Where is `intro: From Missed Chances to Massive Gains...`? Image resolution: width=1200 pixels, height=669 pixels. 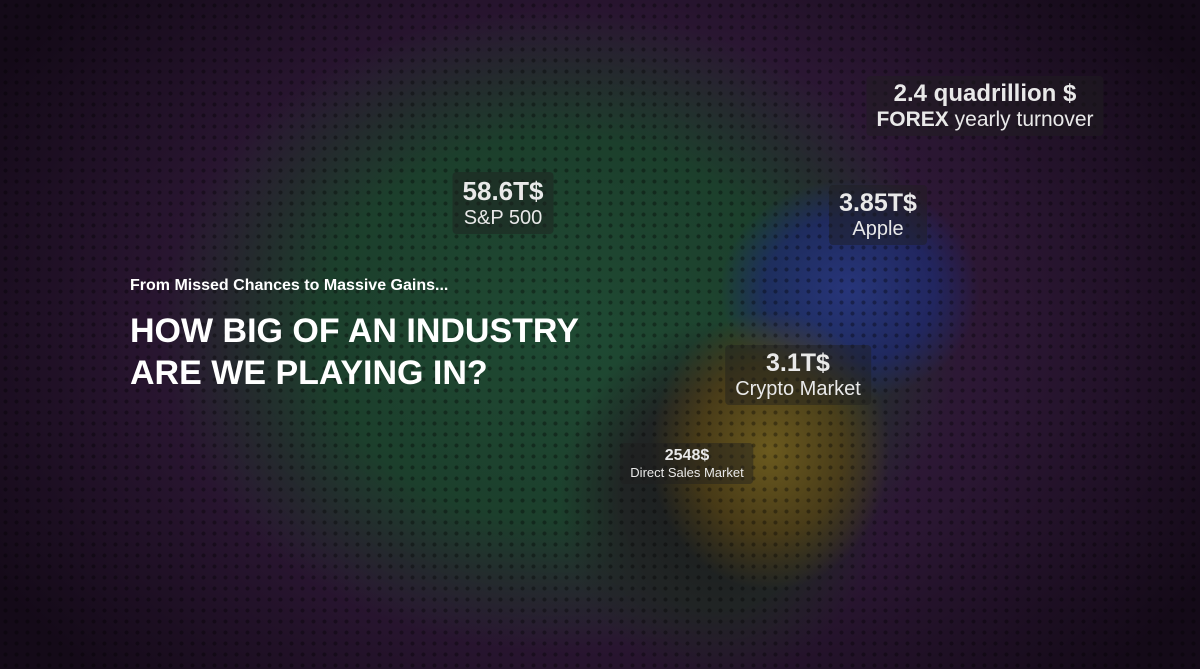
intro: From Missed Chances to Massive Gains... is located at coordinates (289, 285).